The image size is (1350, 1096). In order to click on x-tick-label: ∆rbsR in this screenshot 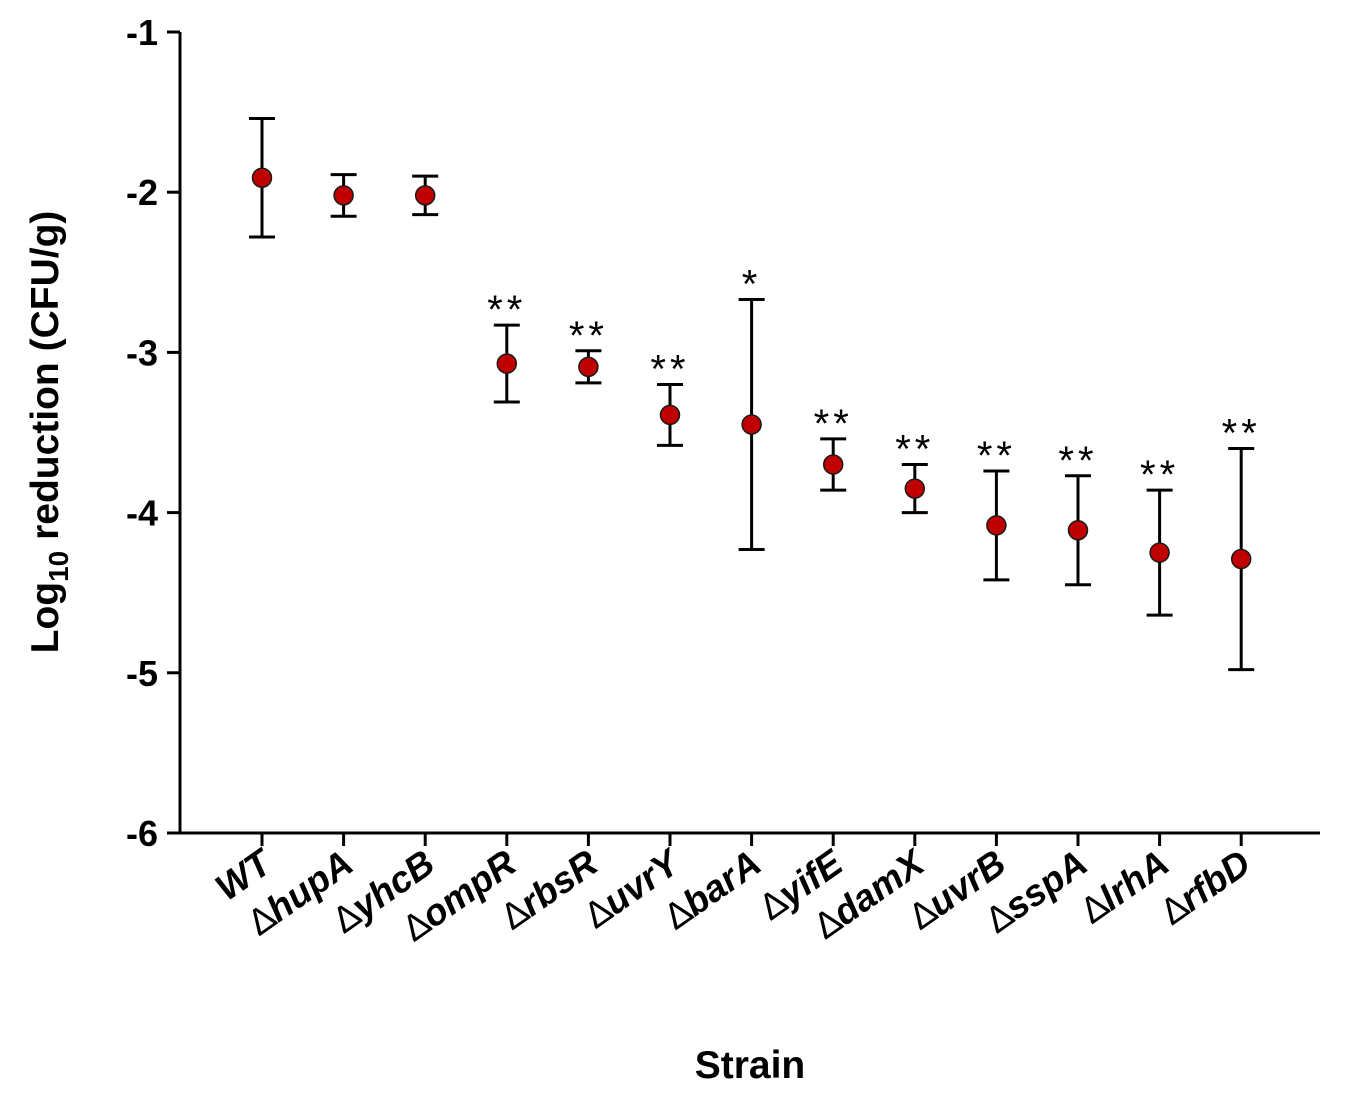, I will do `click(549, 889)`.